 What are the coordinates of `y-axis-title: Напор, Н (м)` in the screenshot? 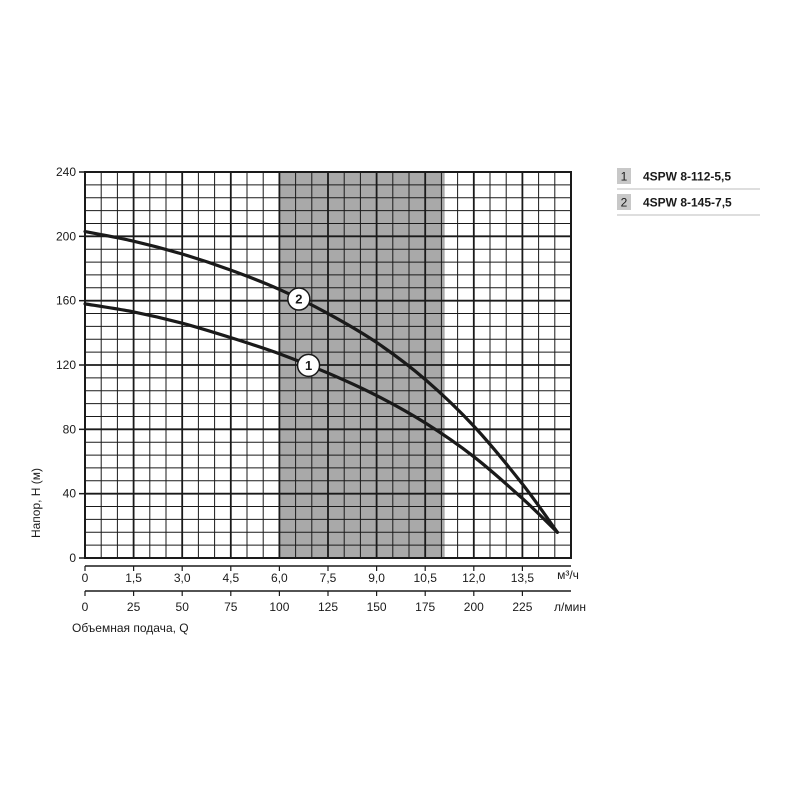 It's located at (36, 503).